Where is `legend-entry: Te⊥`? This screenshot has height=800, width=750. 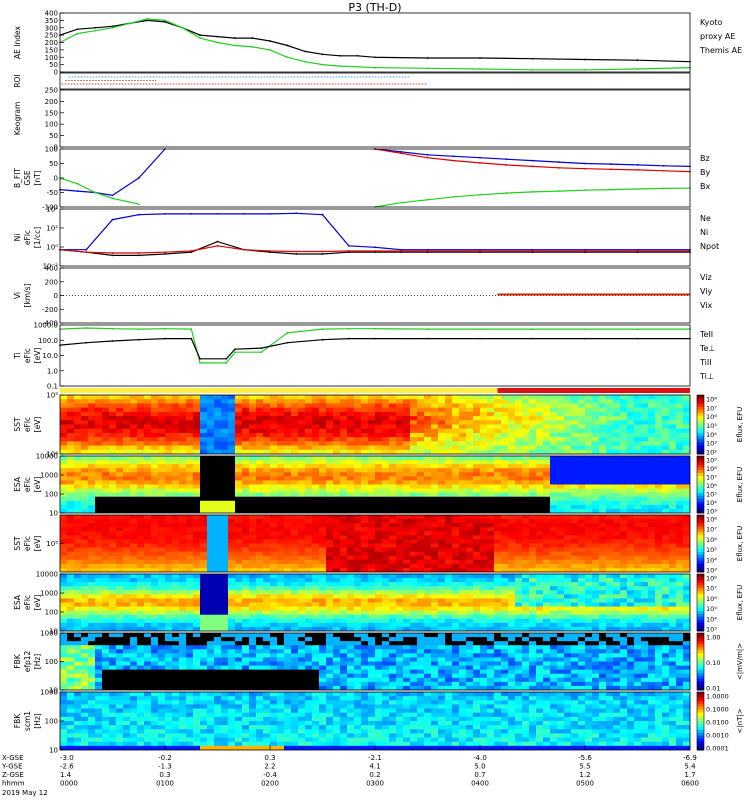
legend-entry: Te⊥ is located at coordinates (707, 348).